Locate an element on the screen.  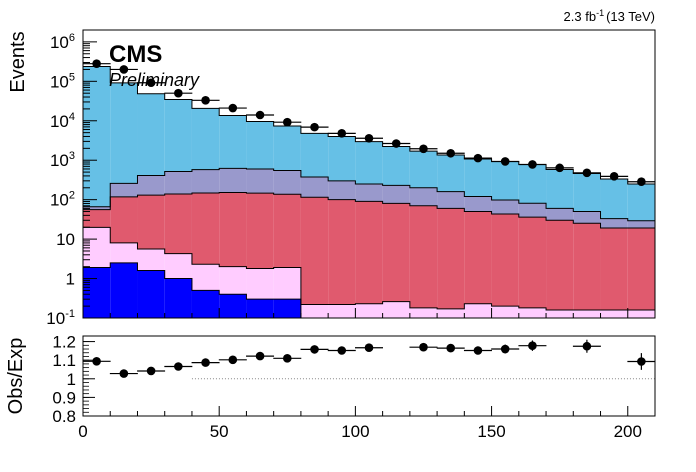
stack-bar-s3-b18 is located at coordinates (587, 217).